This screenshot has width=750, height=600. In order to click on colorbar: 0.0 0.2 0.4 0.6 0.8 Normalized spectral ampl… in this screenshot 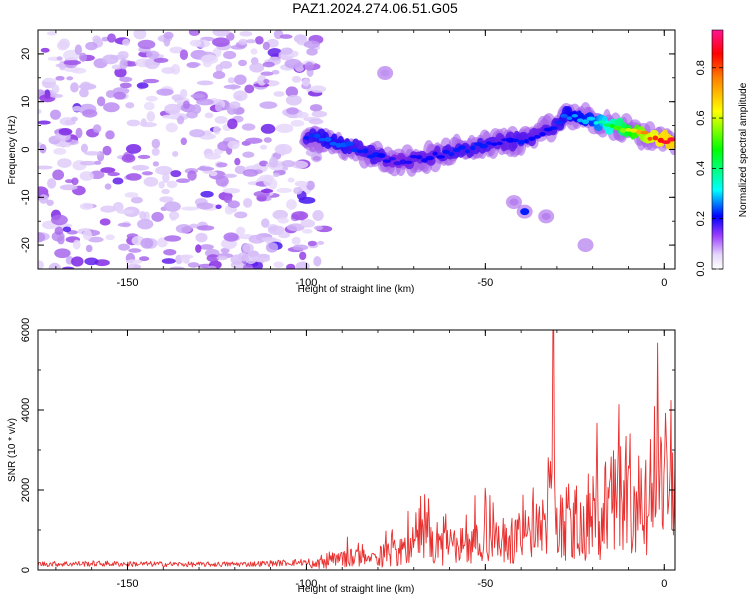, I will do `click(722, 153)`.